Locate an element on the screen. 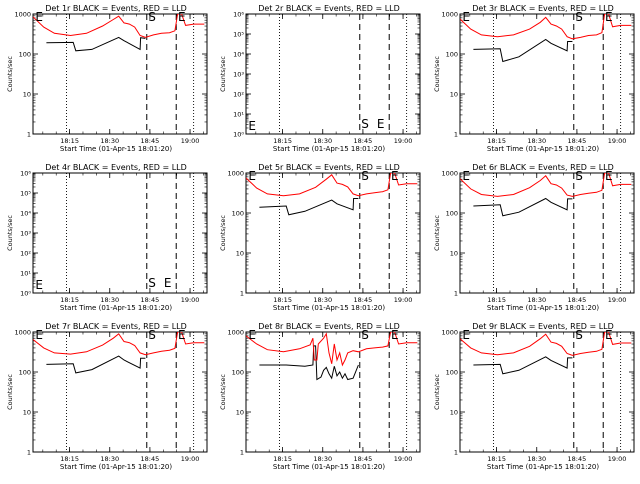  panel-title: Det 5r BLACK = Events, RED = LLD is located at coordinates (329, 167).